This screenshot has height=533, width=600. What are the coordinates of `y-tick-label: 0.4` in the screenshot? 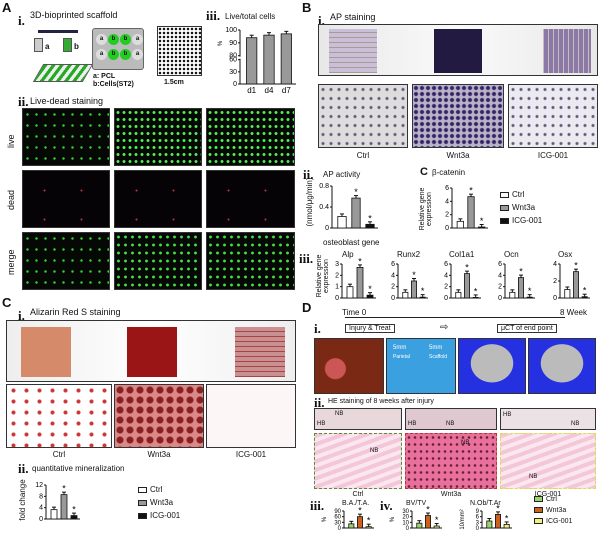 It's located at (324, 207).